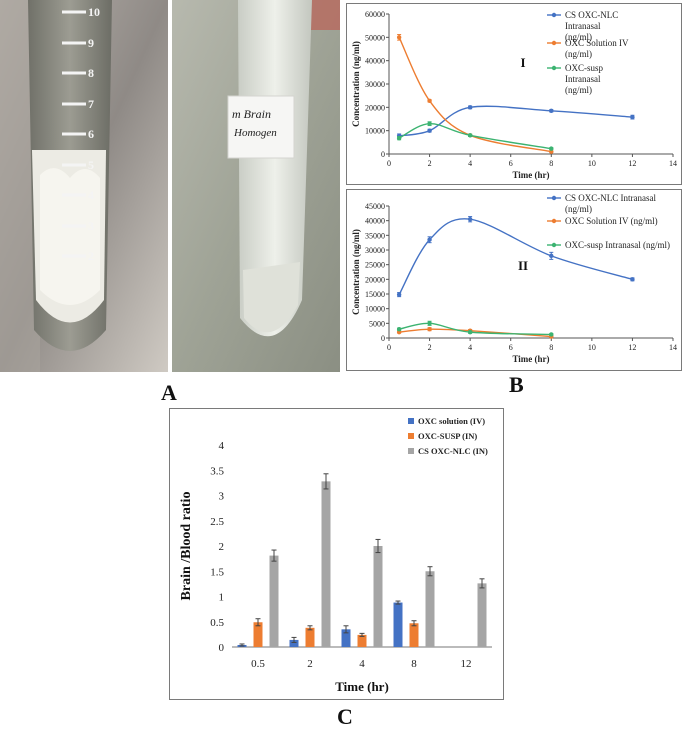 This screenshot has height=732, width=685. What do you see at coordinates (470, 163) in the screenshot?
I see `chart1-x-tick-label: 4` at bounding box center [470, 163].